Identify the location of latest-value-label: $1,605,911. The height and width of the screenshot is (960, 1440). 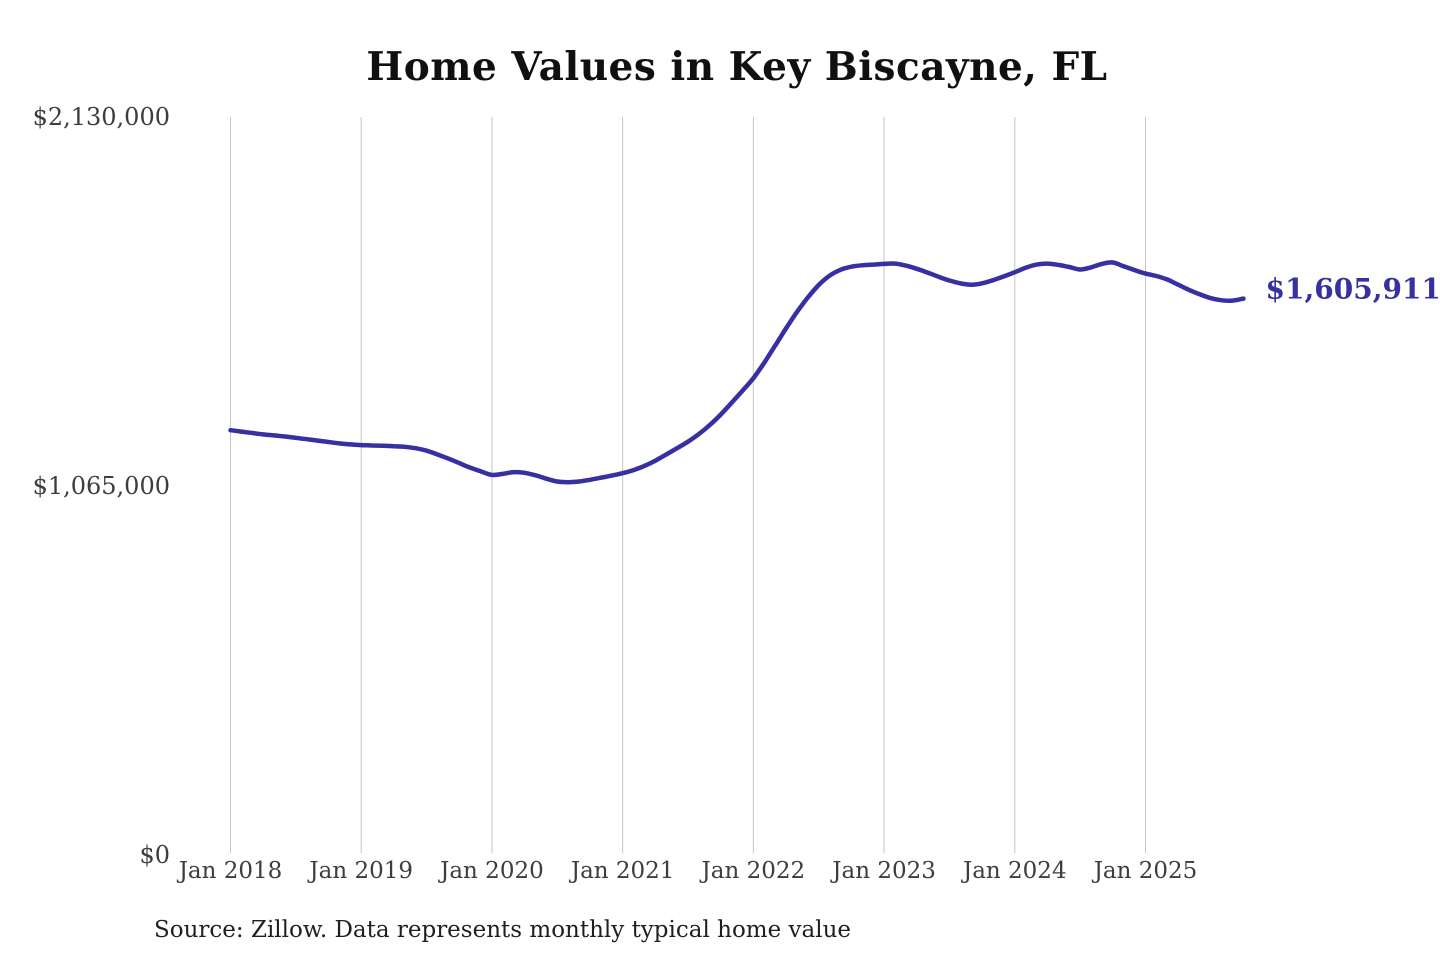
(1352, 289).